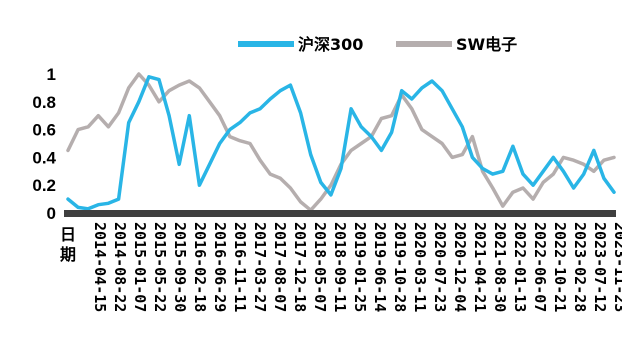 Image resolution: width=622 pixels, height=358 pixels. I want to click on x-tick-label: 2023-11-23, so click(616, 267).